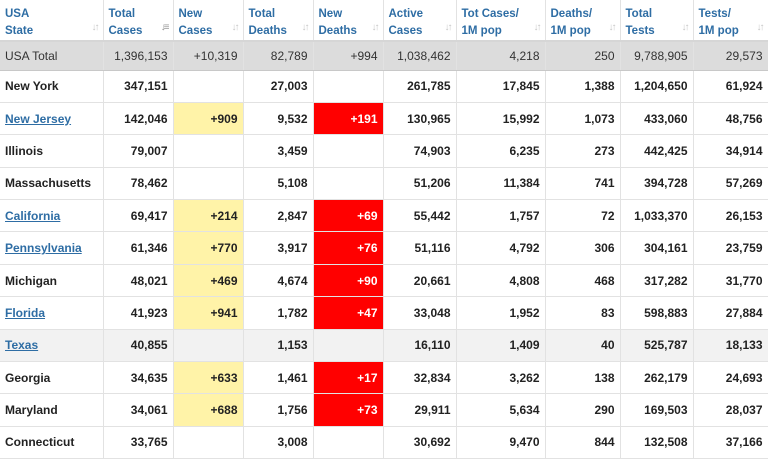 This screenshot has width=768, height=459. I want to click on column-header-tot-cases-per-1m: Tot Cases/1M pop ↓↑, so click(501, 21).